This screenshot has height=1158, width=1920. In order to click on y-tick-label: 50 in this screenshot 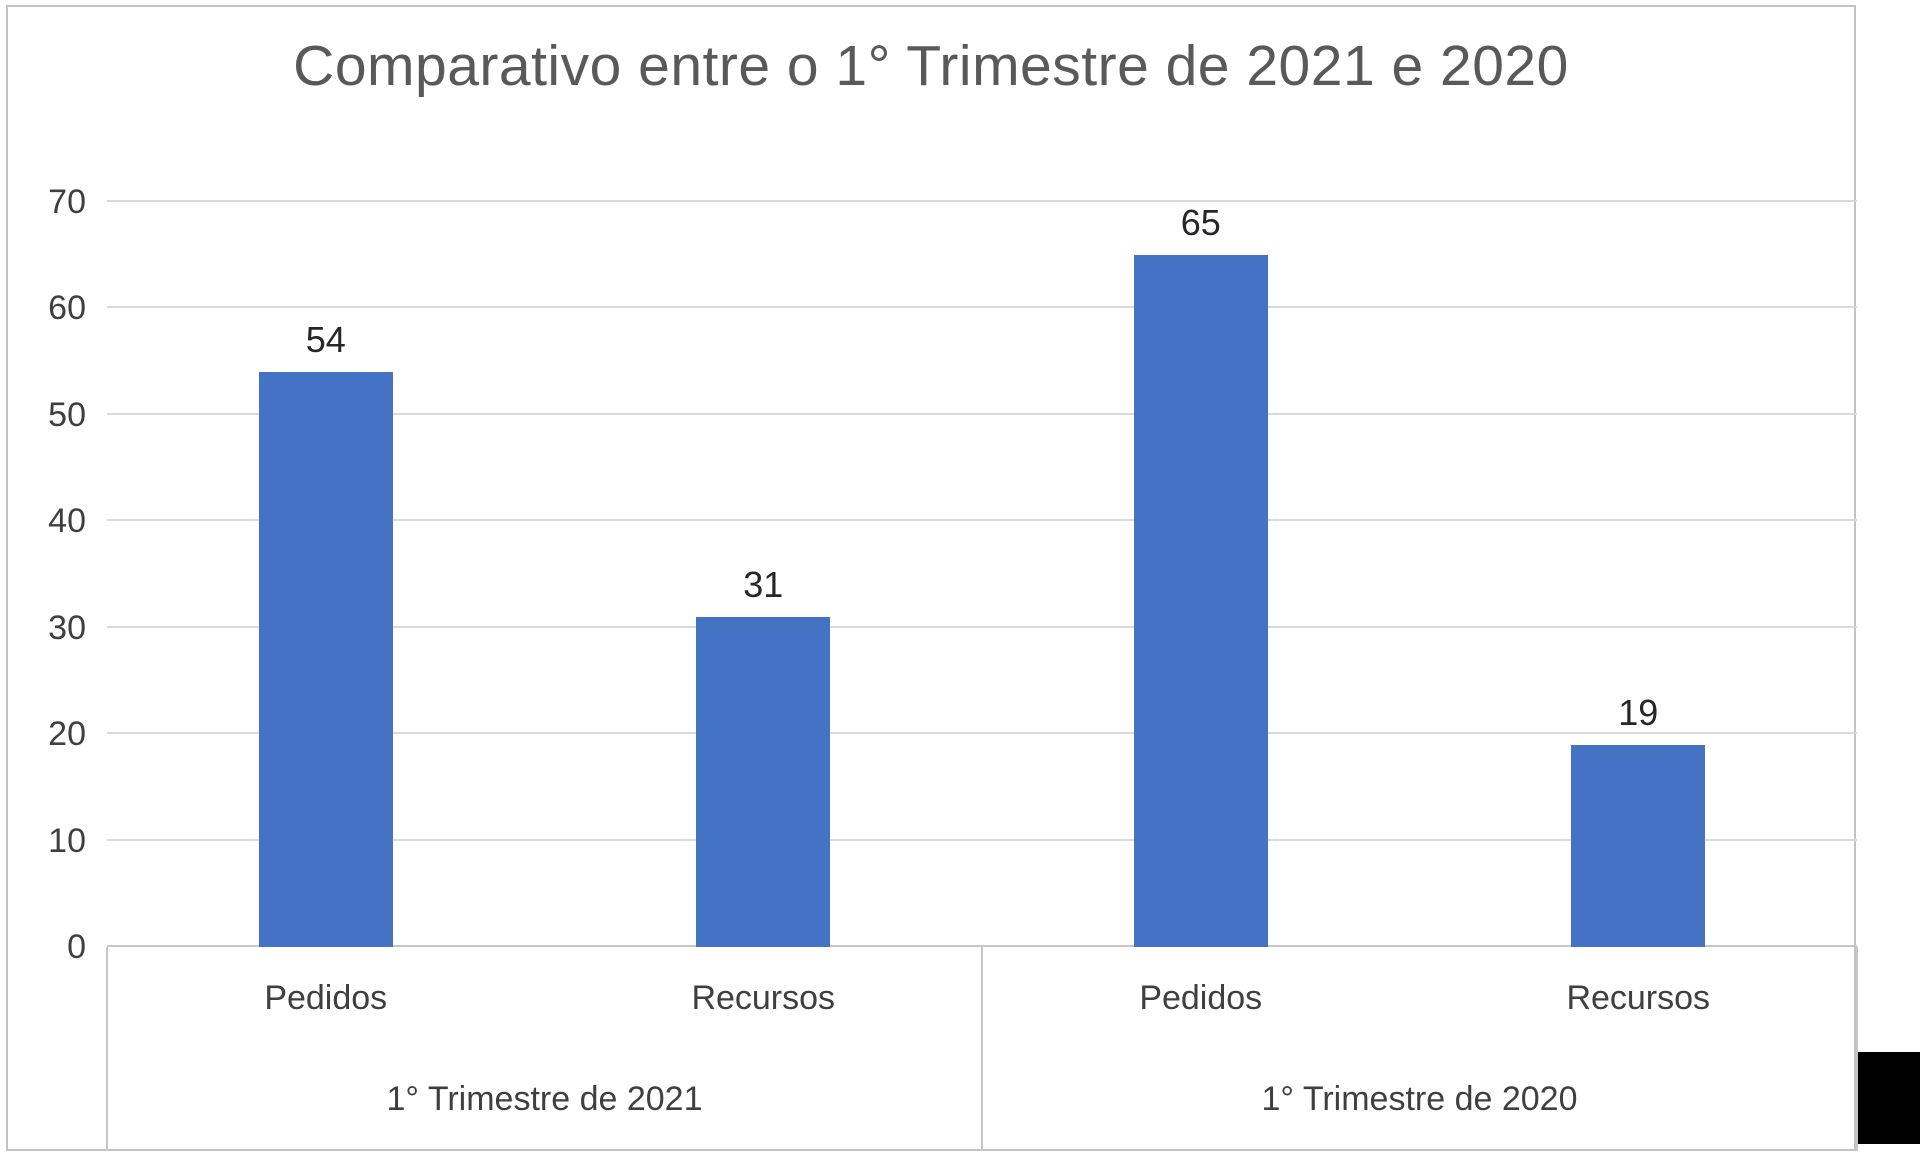, I will do `click(67, 414)`.